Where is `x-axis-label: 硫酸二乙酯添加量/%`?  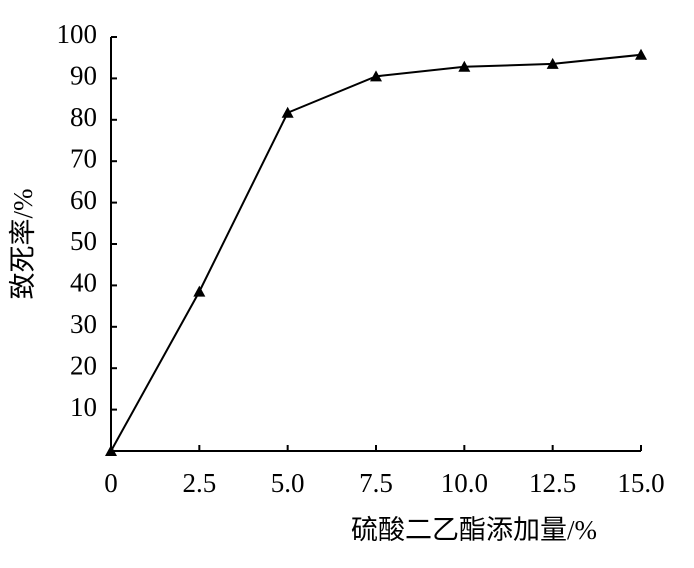
x-axis-label: 硫酸二乙酯添加量/% is located at coordinates (474, 530).